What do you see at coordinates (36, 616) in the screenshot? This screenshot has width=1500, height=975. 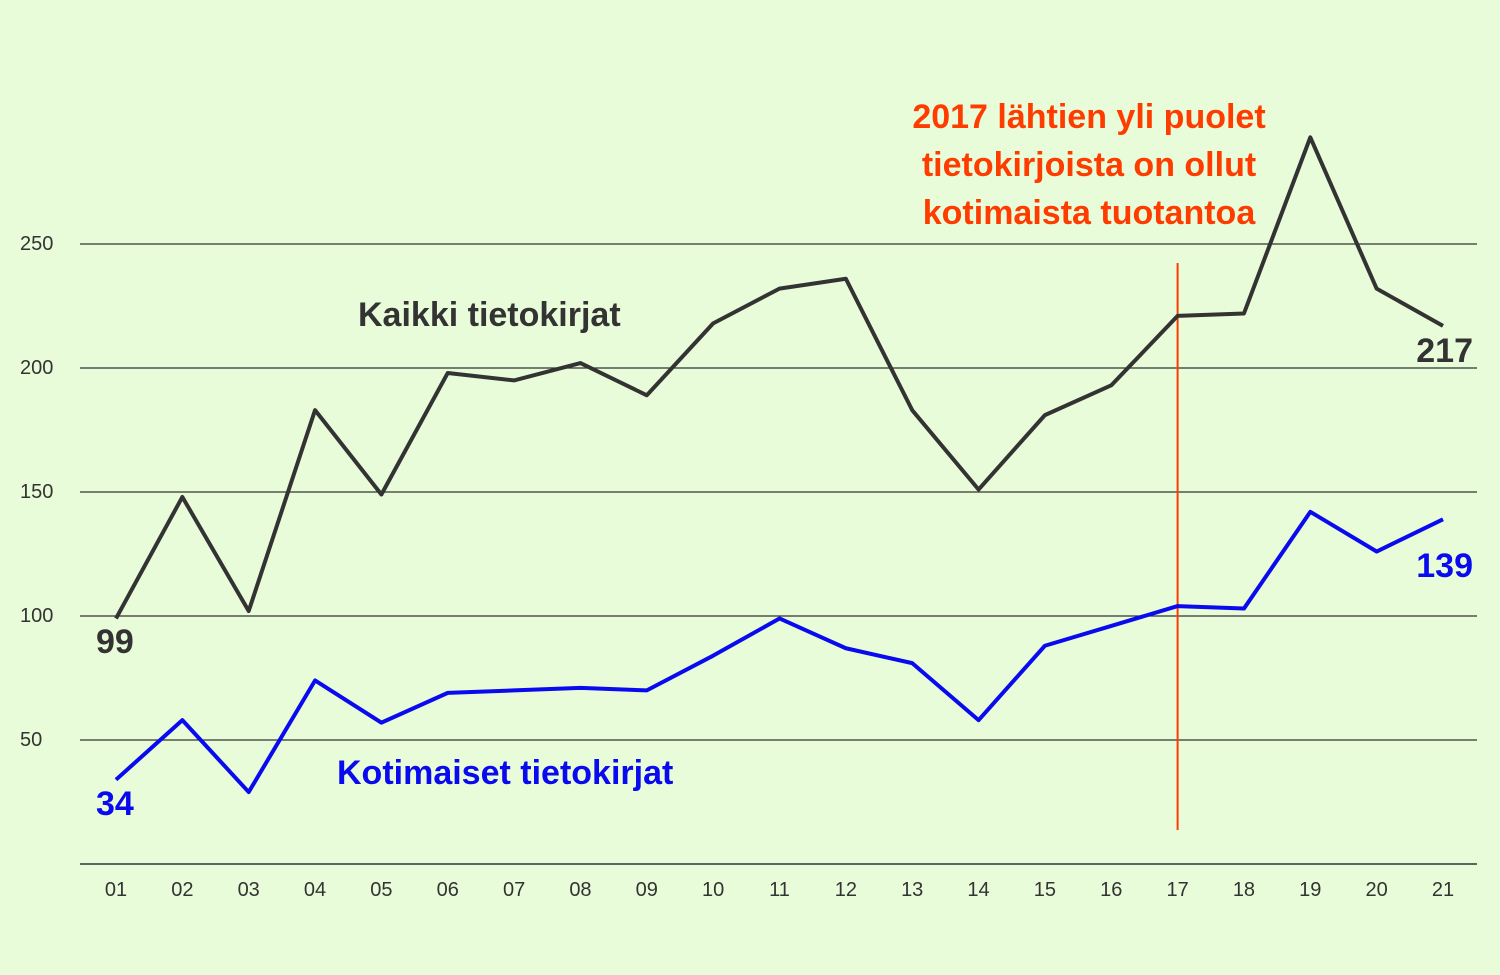 I see `y-tick-label: 100` at bounding box center [36, 616].